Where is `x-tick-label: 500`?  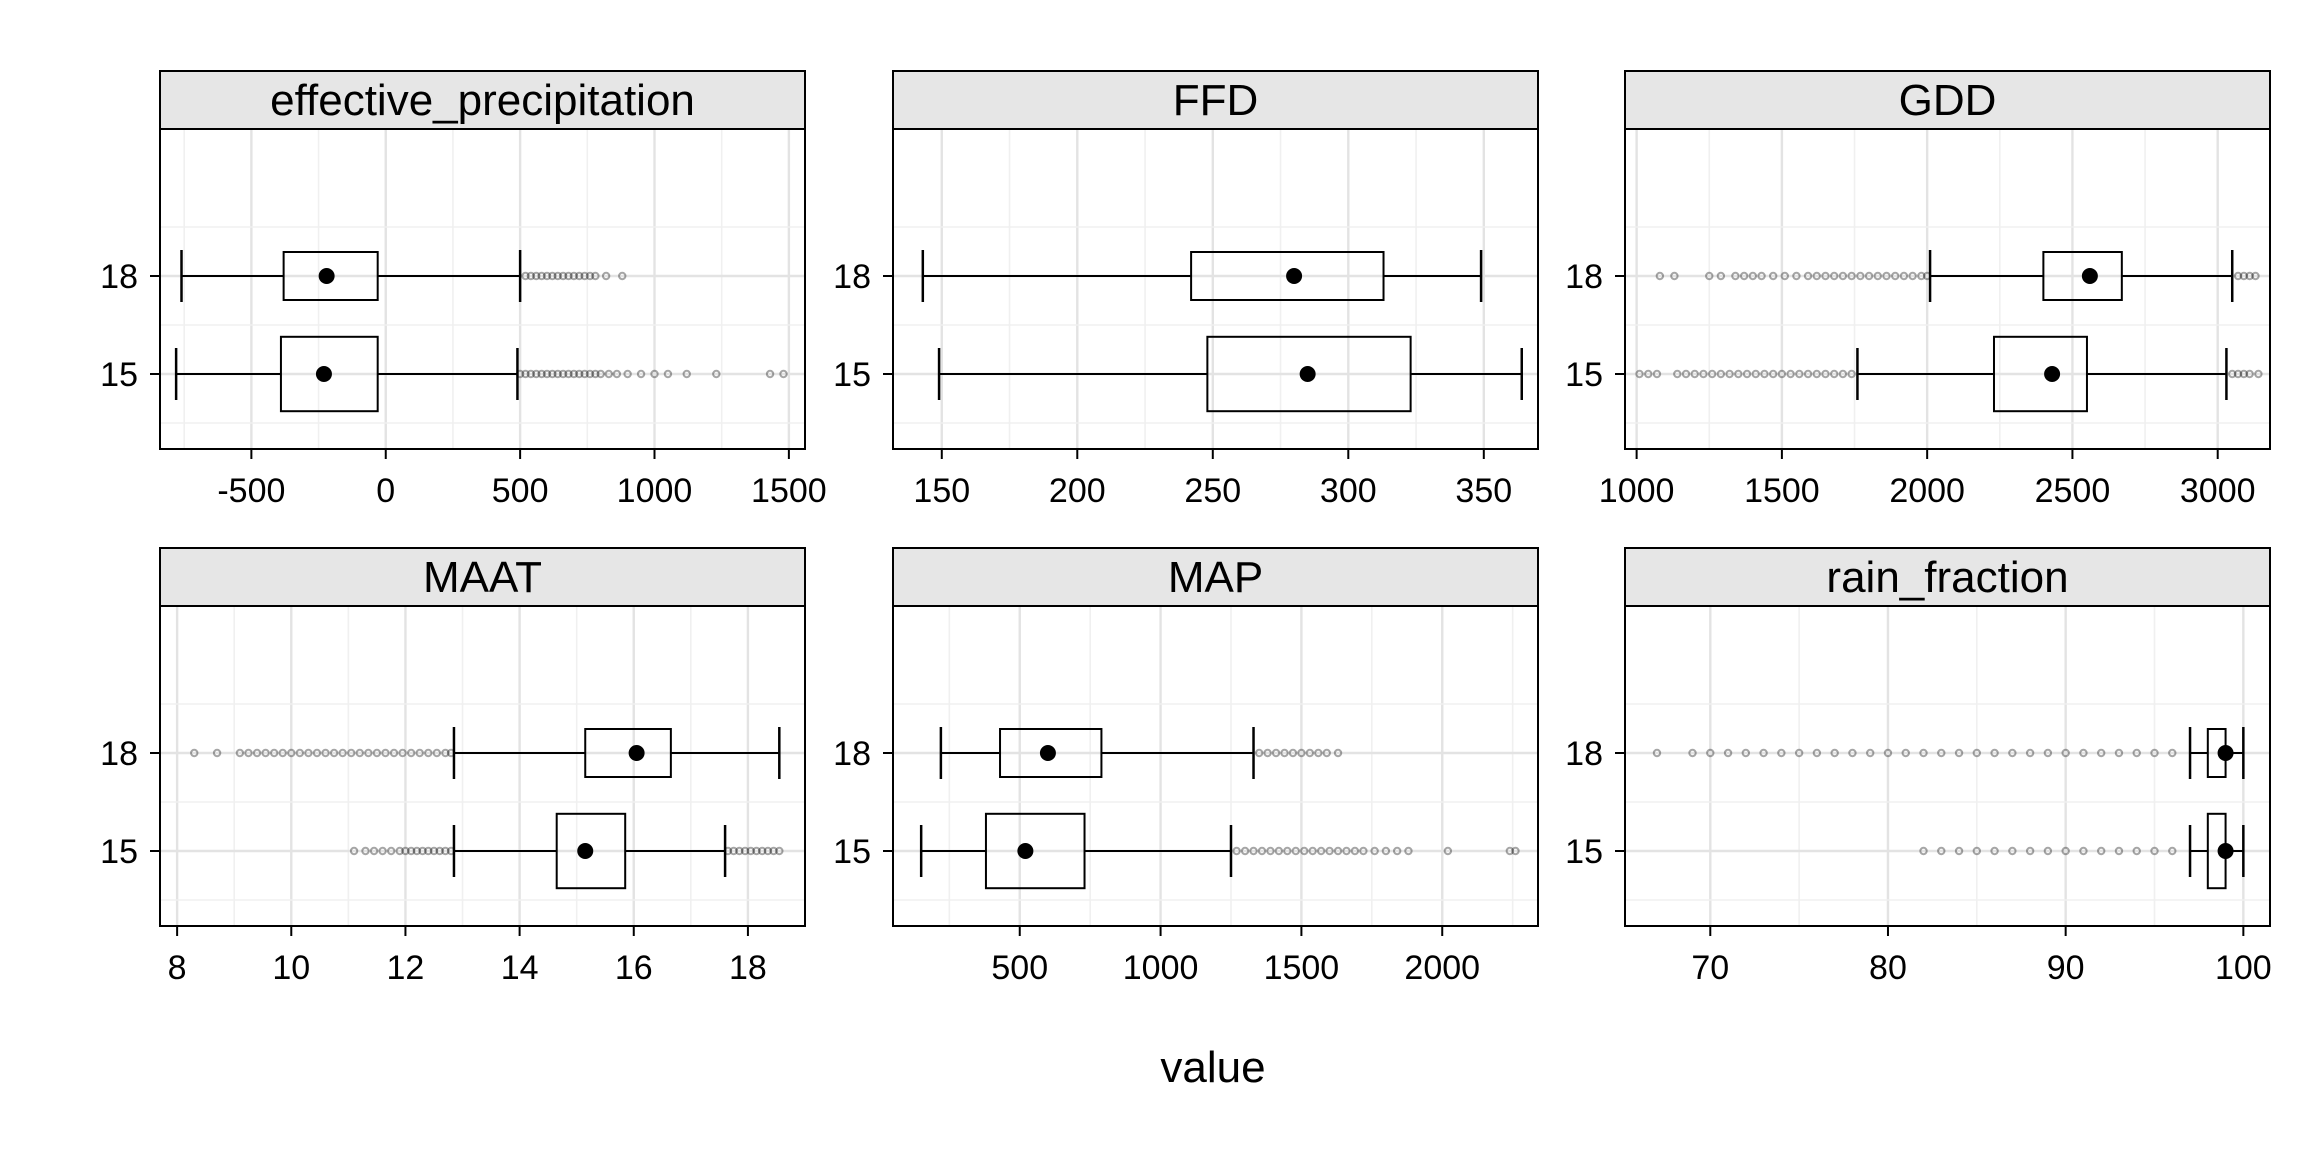
x-tick-label: 500 is located at coordinates (1019, 968).